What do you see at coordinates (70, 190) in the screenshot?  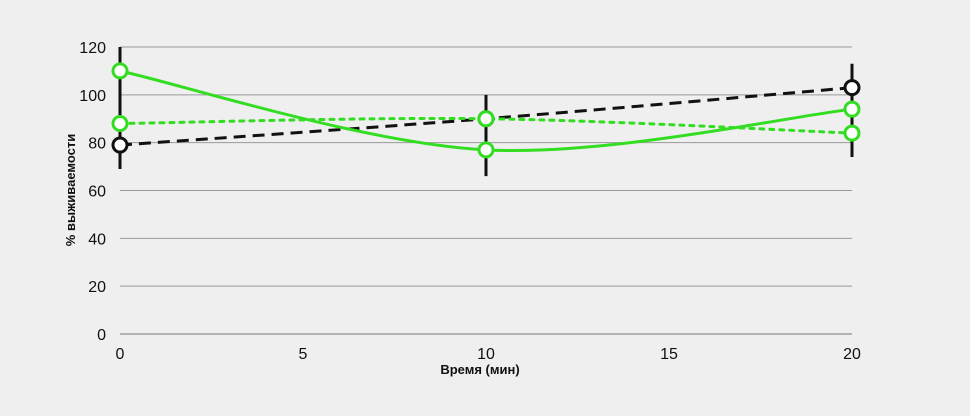 I see `y-axis-label: % выживаемости` at bounding box center [70, 190].